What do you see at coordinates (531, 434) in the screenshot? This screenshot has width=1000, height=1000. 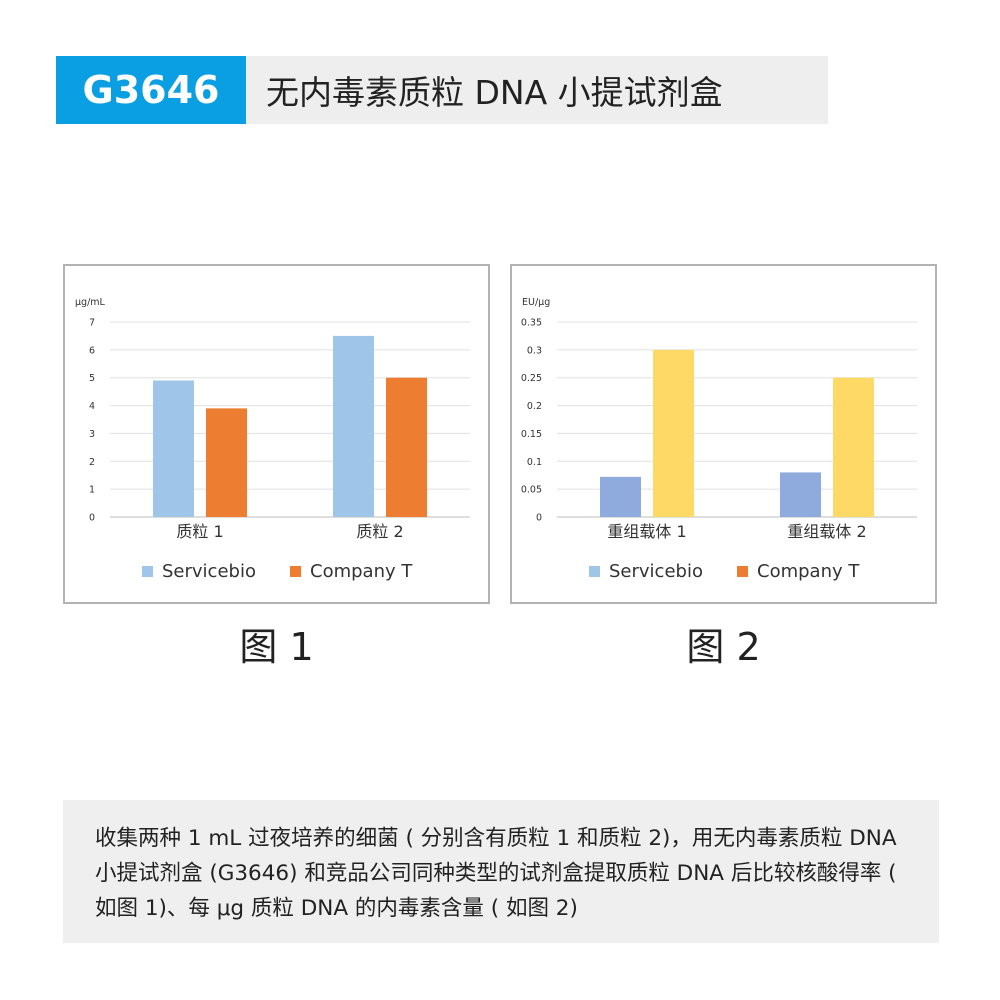 I see `y-tick-label: 0.15` at bounding box center [531, 434].